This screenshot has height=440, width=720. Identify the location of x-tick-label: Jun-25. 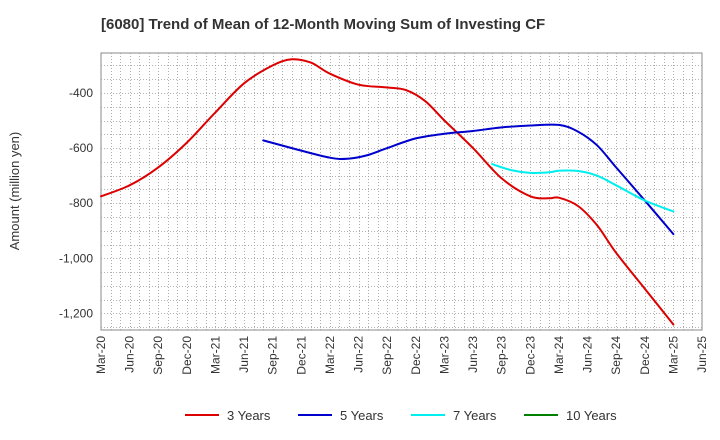
(702, 354).